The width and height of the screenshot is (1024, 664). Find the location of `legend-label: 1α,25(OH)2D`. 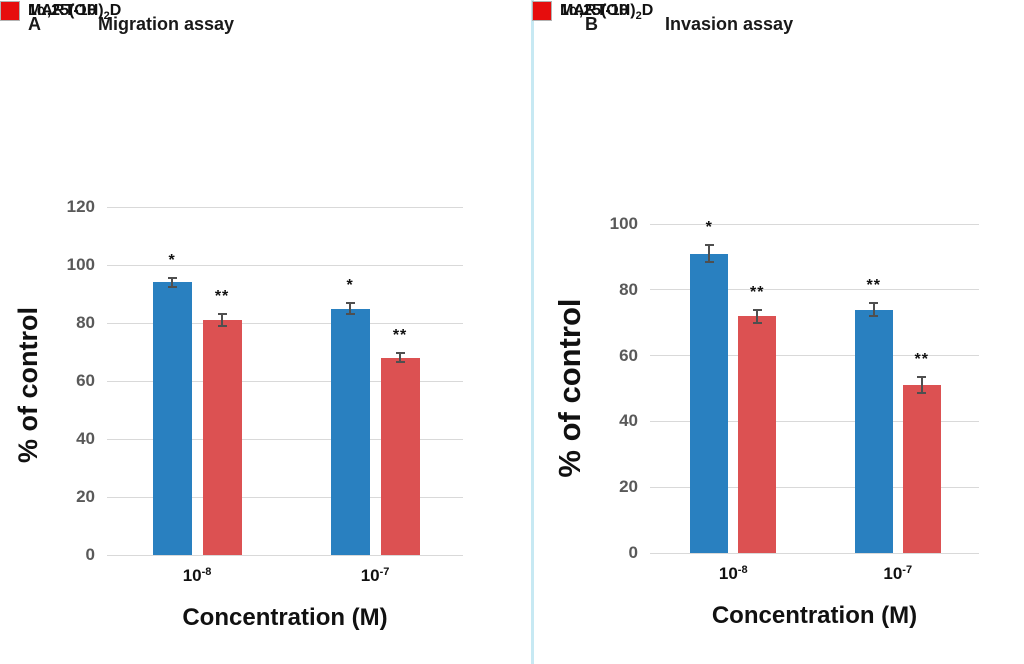

legend-label: 1α,25(OH)2D is located at coordinates (606, 11).